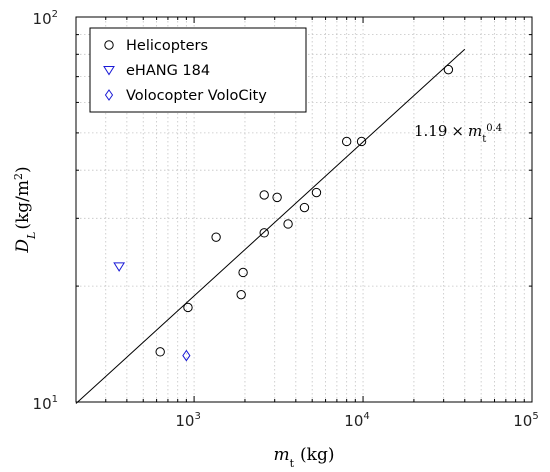 The width and height of the screenshot is (550, 472). What do you see at coordinates (18, 176) in the screenshot?
I see `y-axis-unit-sup: 2` at bounding box center [18, 176].